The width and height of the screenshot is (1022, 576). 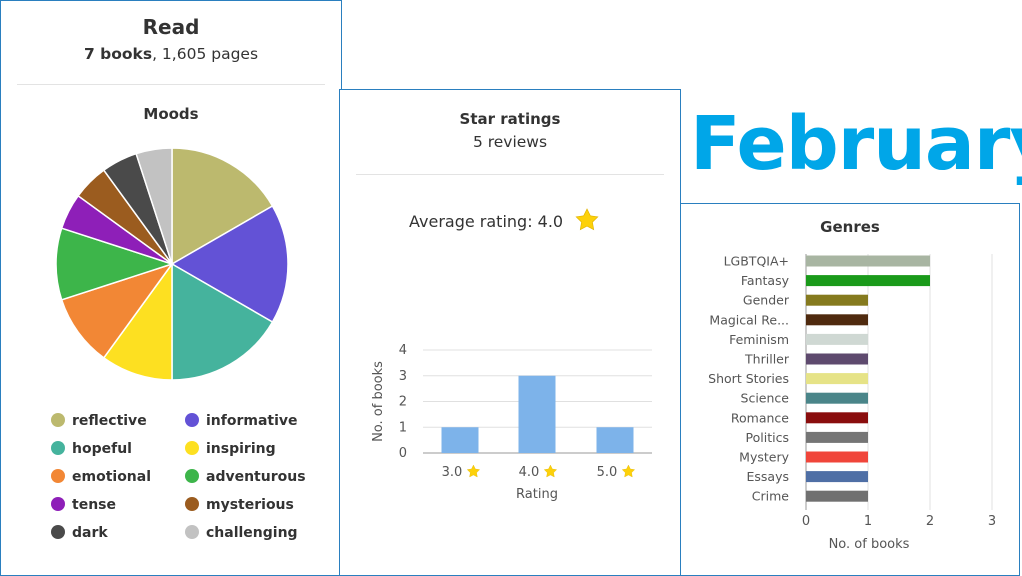 What do you see at coordinates (837, 398) in the screenshot?
I see `bar-science` at bounding box center [837, 398].